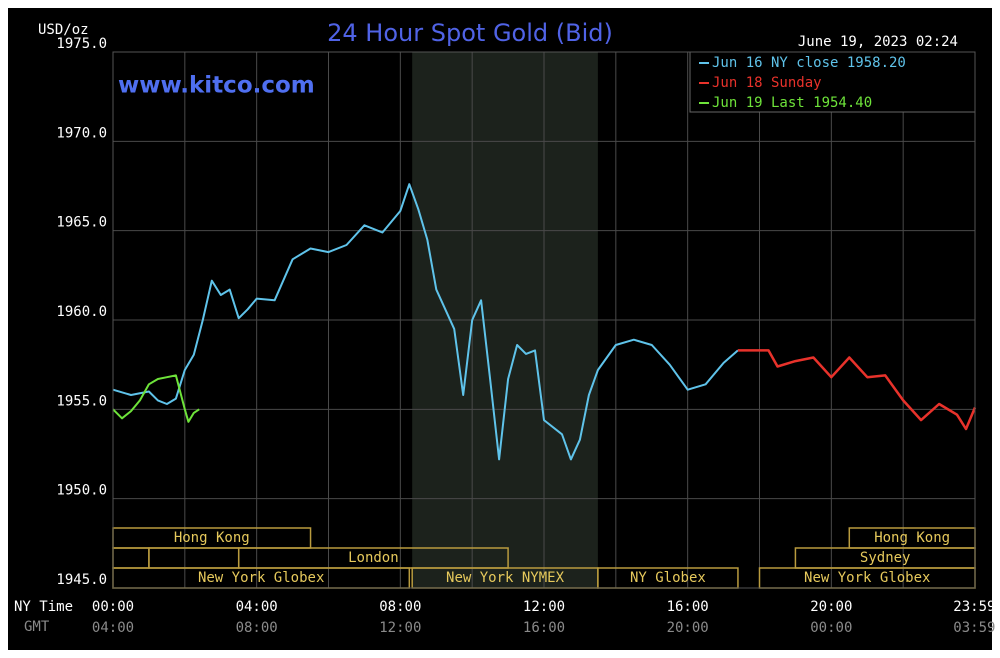 This screenshot has height=658, width=1000. I want to click on y-tick-label: 1945.0, so click(81, 580).